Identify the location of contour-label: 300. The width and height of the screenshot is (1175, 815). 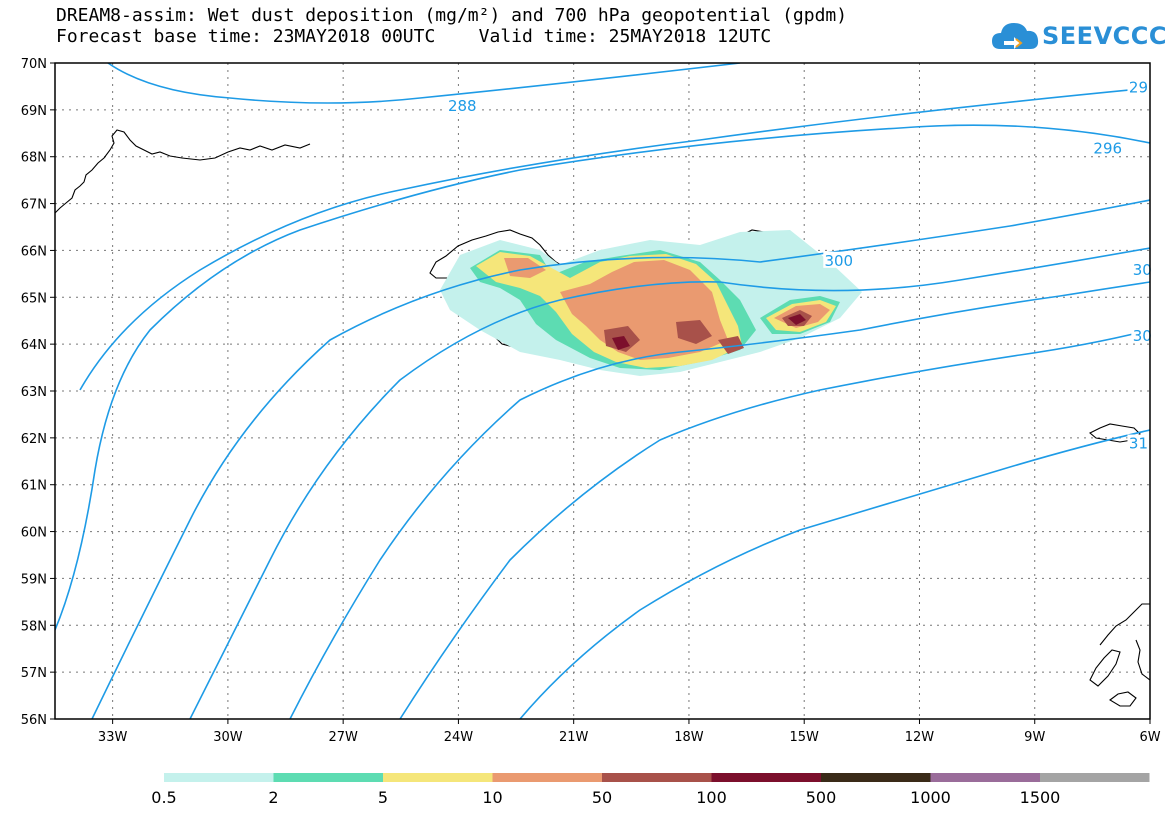
(838, 261).